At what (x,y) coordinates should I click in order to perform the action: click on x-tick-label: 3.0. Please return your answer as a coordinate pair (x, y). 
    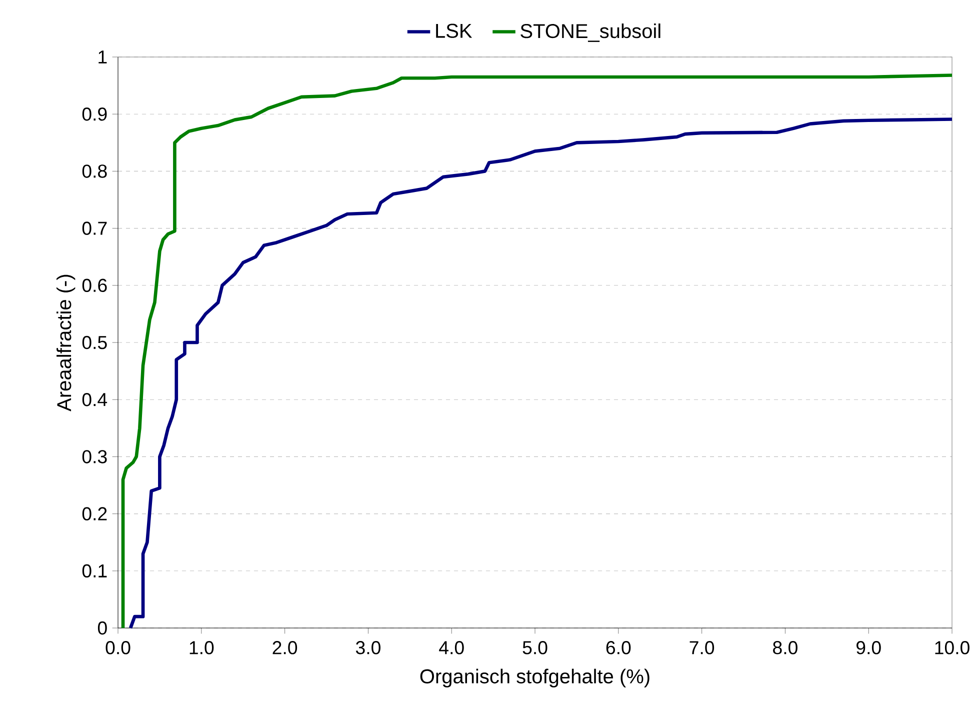
    Looking at the image, I should click on (368, 647).